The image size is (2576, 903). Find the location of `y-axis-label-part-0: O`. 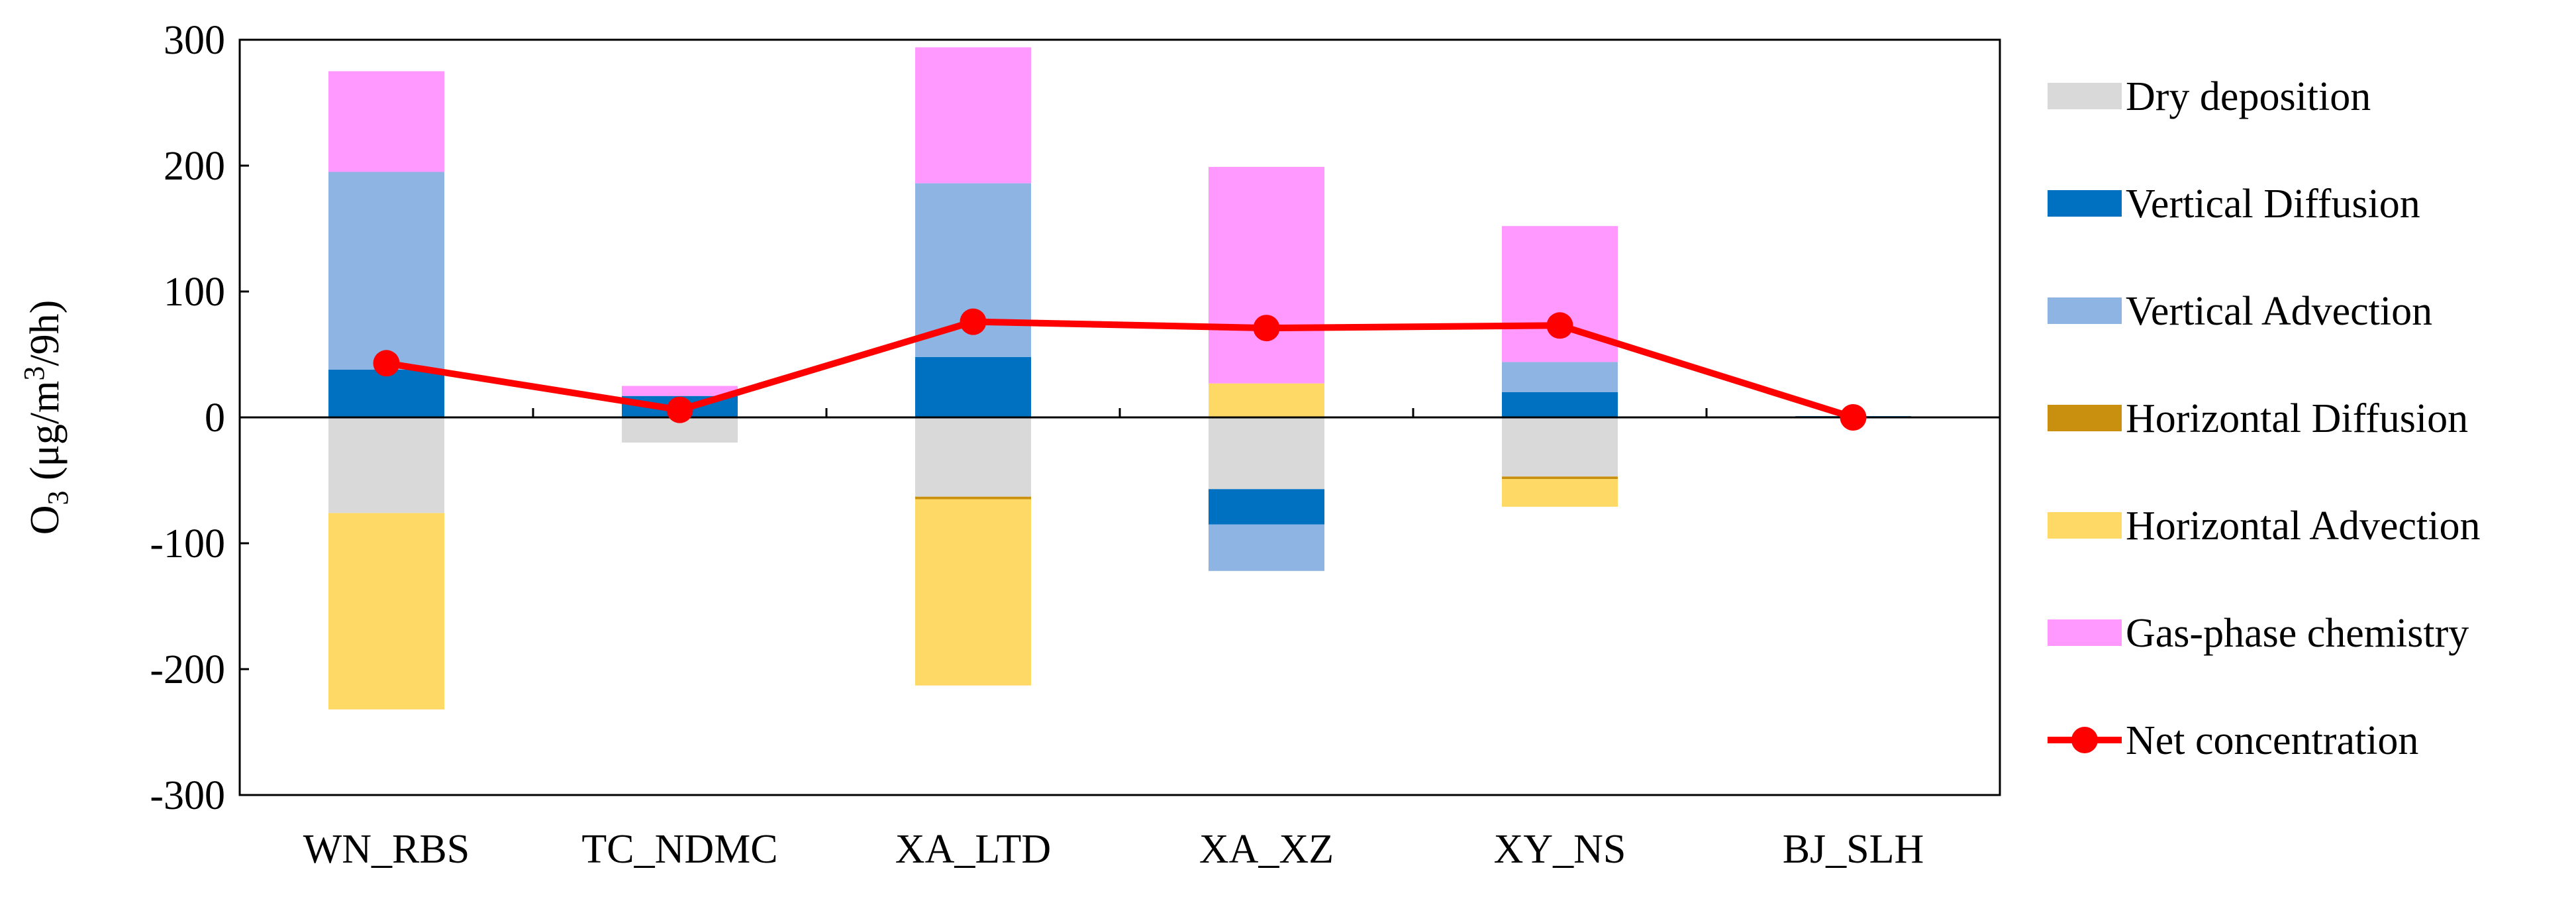

y-axis-label-part-0: O is located at coordinates (45, 520).